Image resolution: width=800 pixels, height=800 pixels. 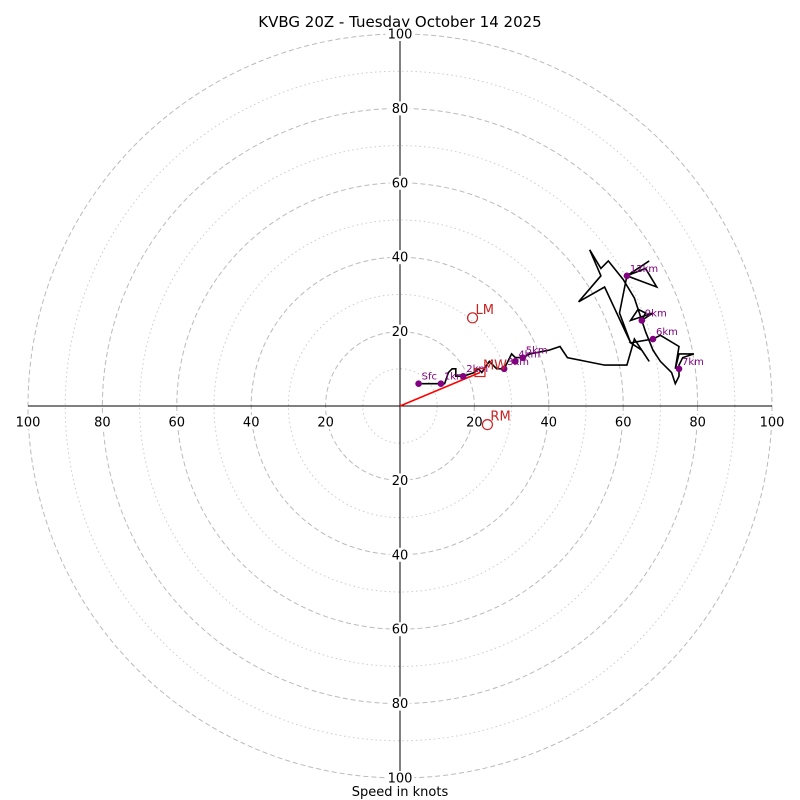 I want to click on y-tick-bottom: 80, so click(x=400, y=704).